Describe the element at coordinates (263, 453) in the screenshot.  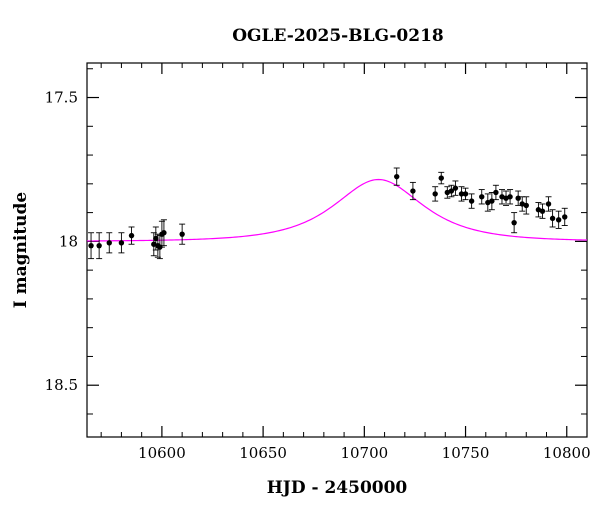
I see `x-tick-label: 10650` at that location.